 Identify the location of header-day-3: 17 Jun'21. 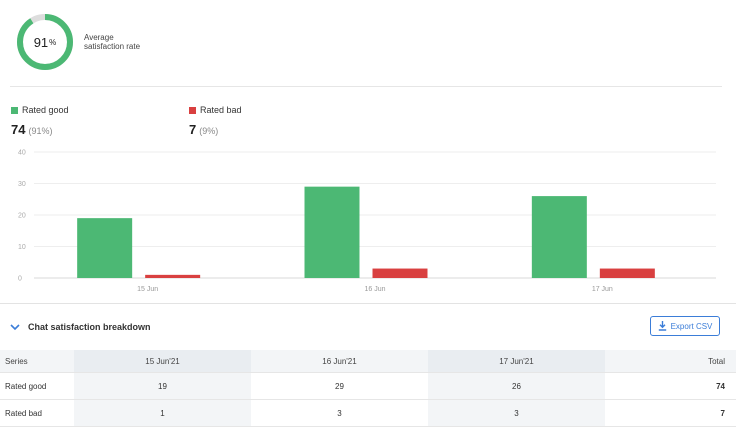
(516, 361).